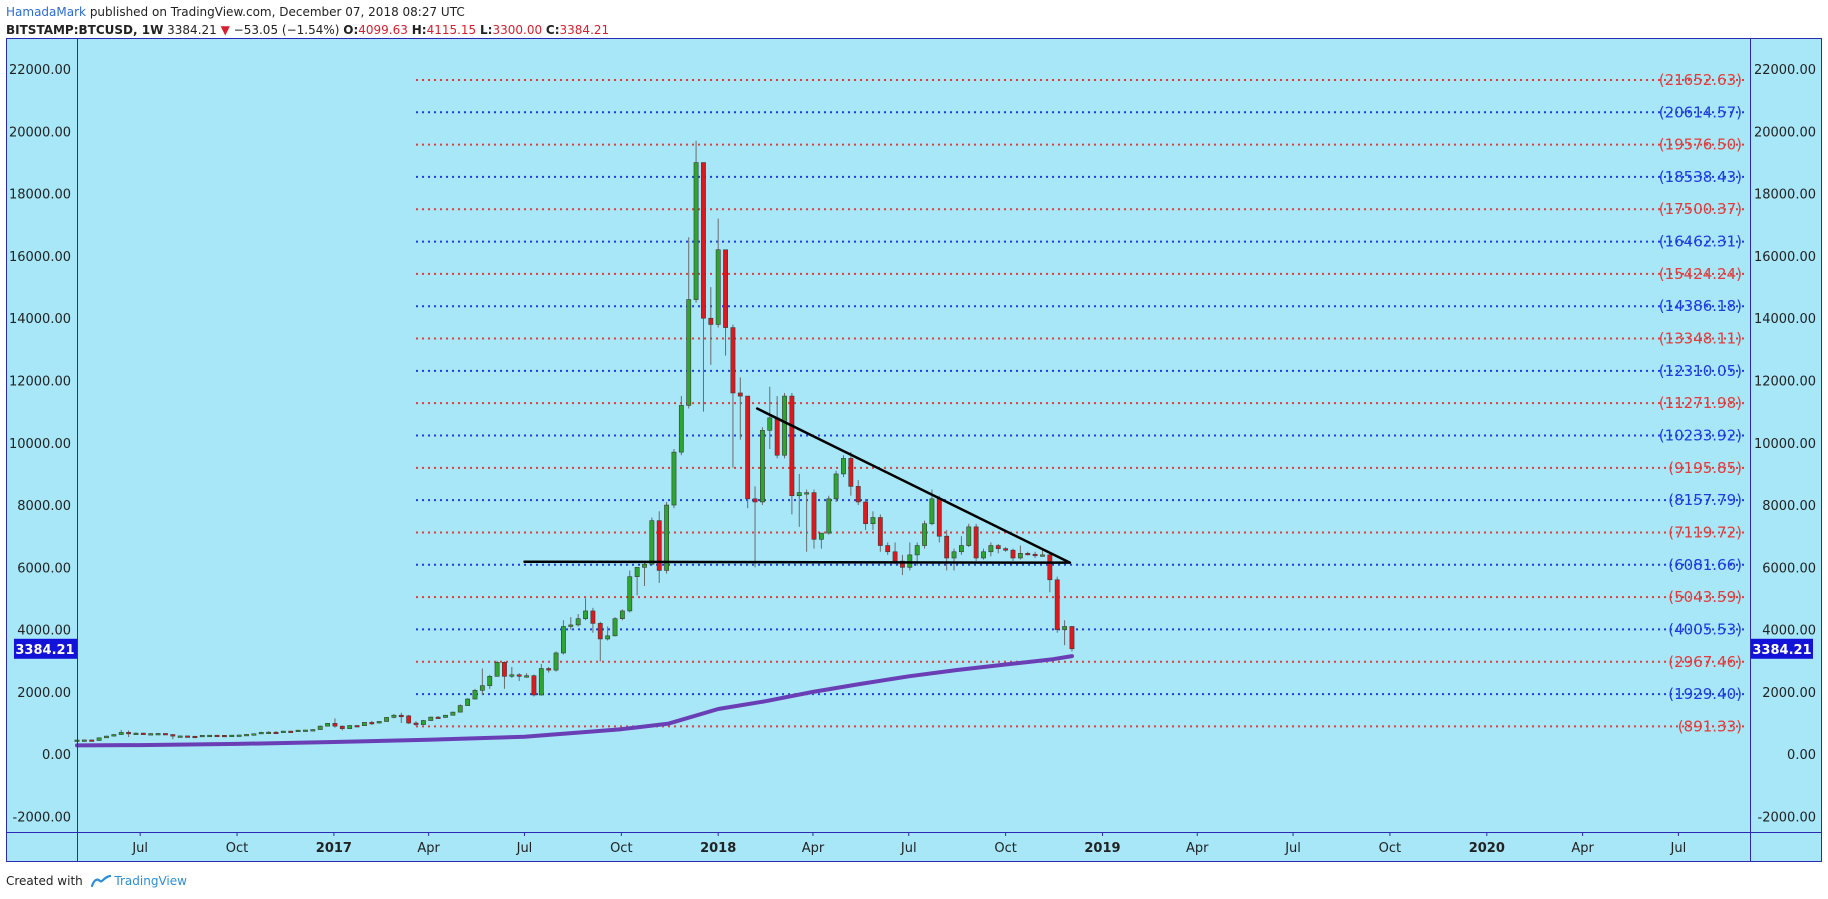 This screenshot has width=1828, height=899. Describe the element at coordinates (574, 701) in the screenshot. I see `moving-average` at that location.